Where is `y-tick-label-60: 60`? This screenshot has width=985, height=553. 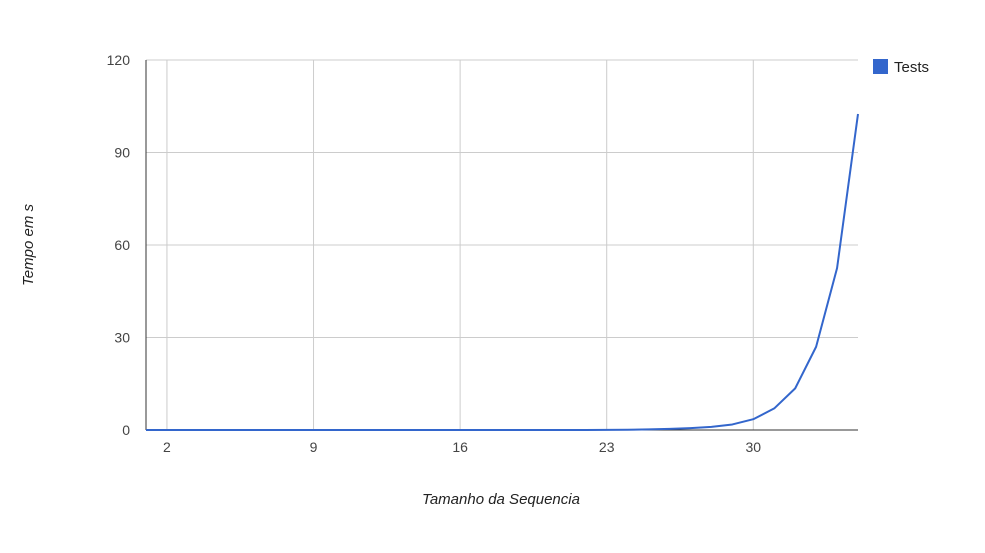 y-tick-label-60: 60 is located at coordinates (122, 245).